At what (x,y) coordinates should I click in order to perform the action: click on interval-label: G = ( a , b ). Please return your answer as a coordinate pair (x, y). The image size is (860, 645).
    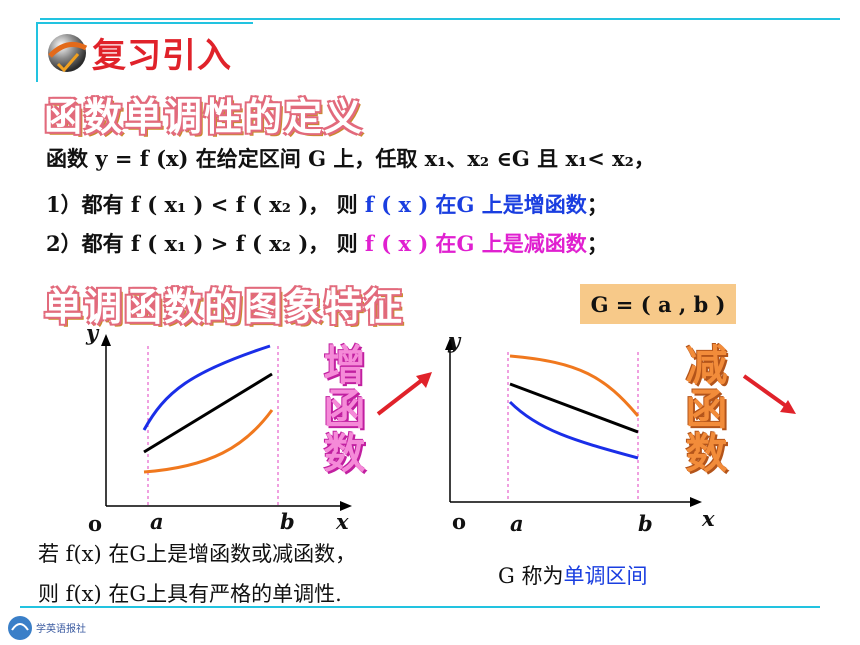
    Looking at the image, I should click on (658, 304).